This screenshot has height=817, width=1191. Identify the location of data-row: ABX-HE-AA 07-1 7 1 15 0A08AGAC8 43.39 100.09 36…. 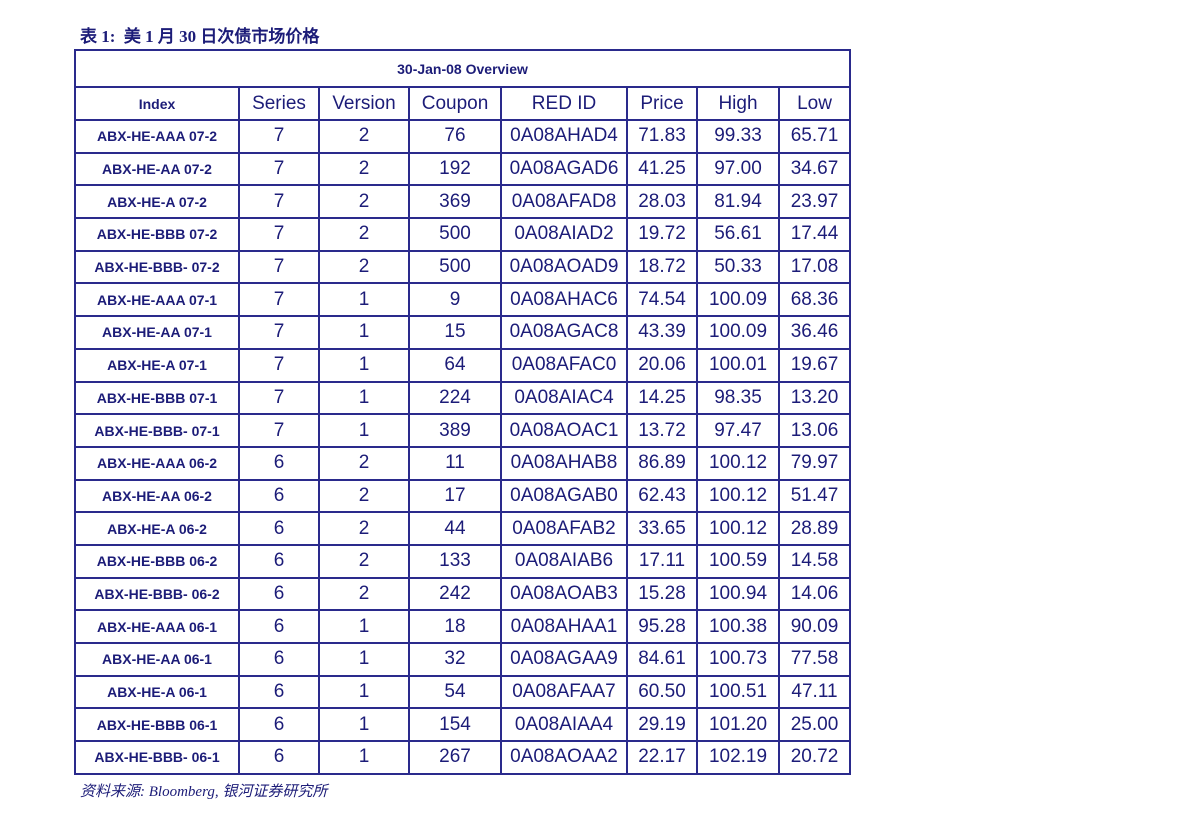
(462, 332).